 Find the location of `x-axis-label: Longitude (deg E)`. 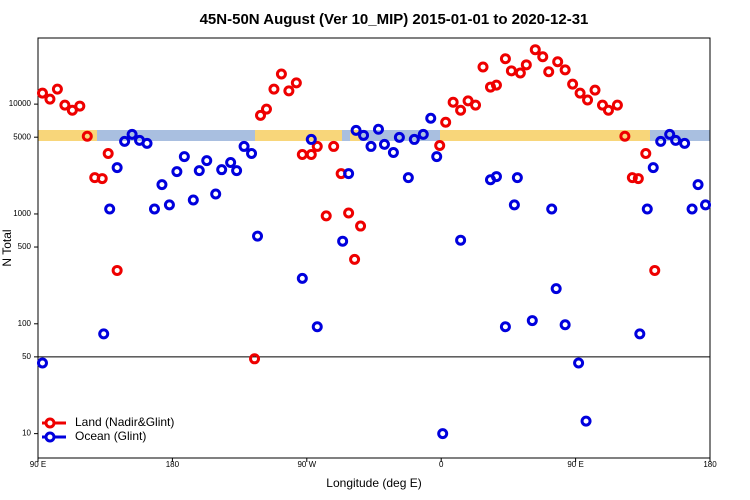

x-axis-label: Longitude (deg E) is located at coordinates (373, 483).